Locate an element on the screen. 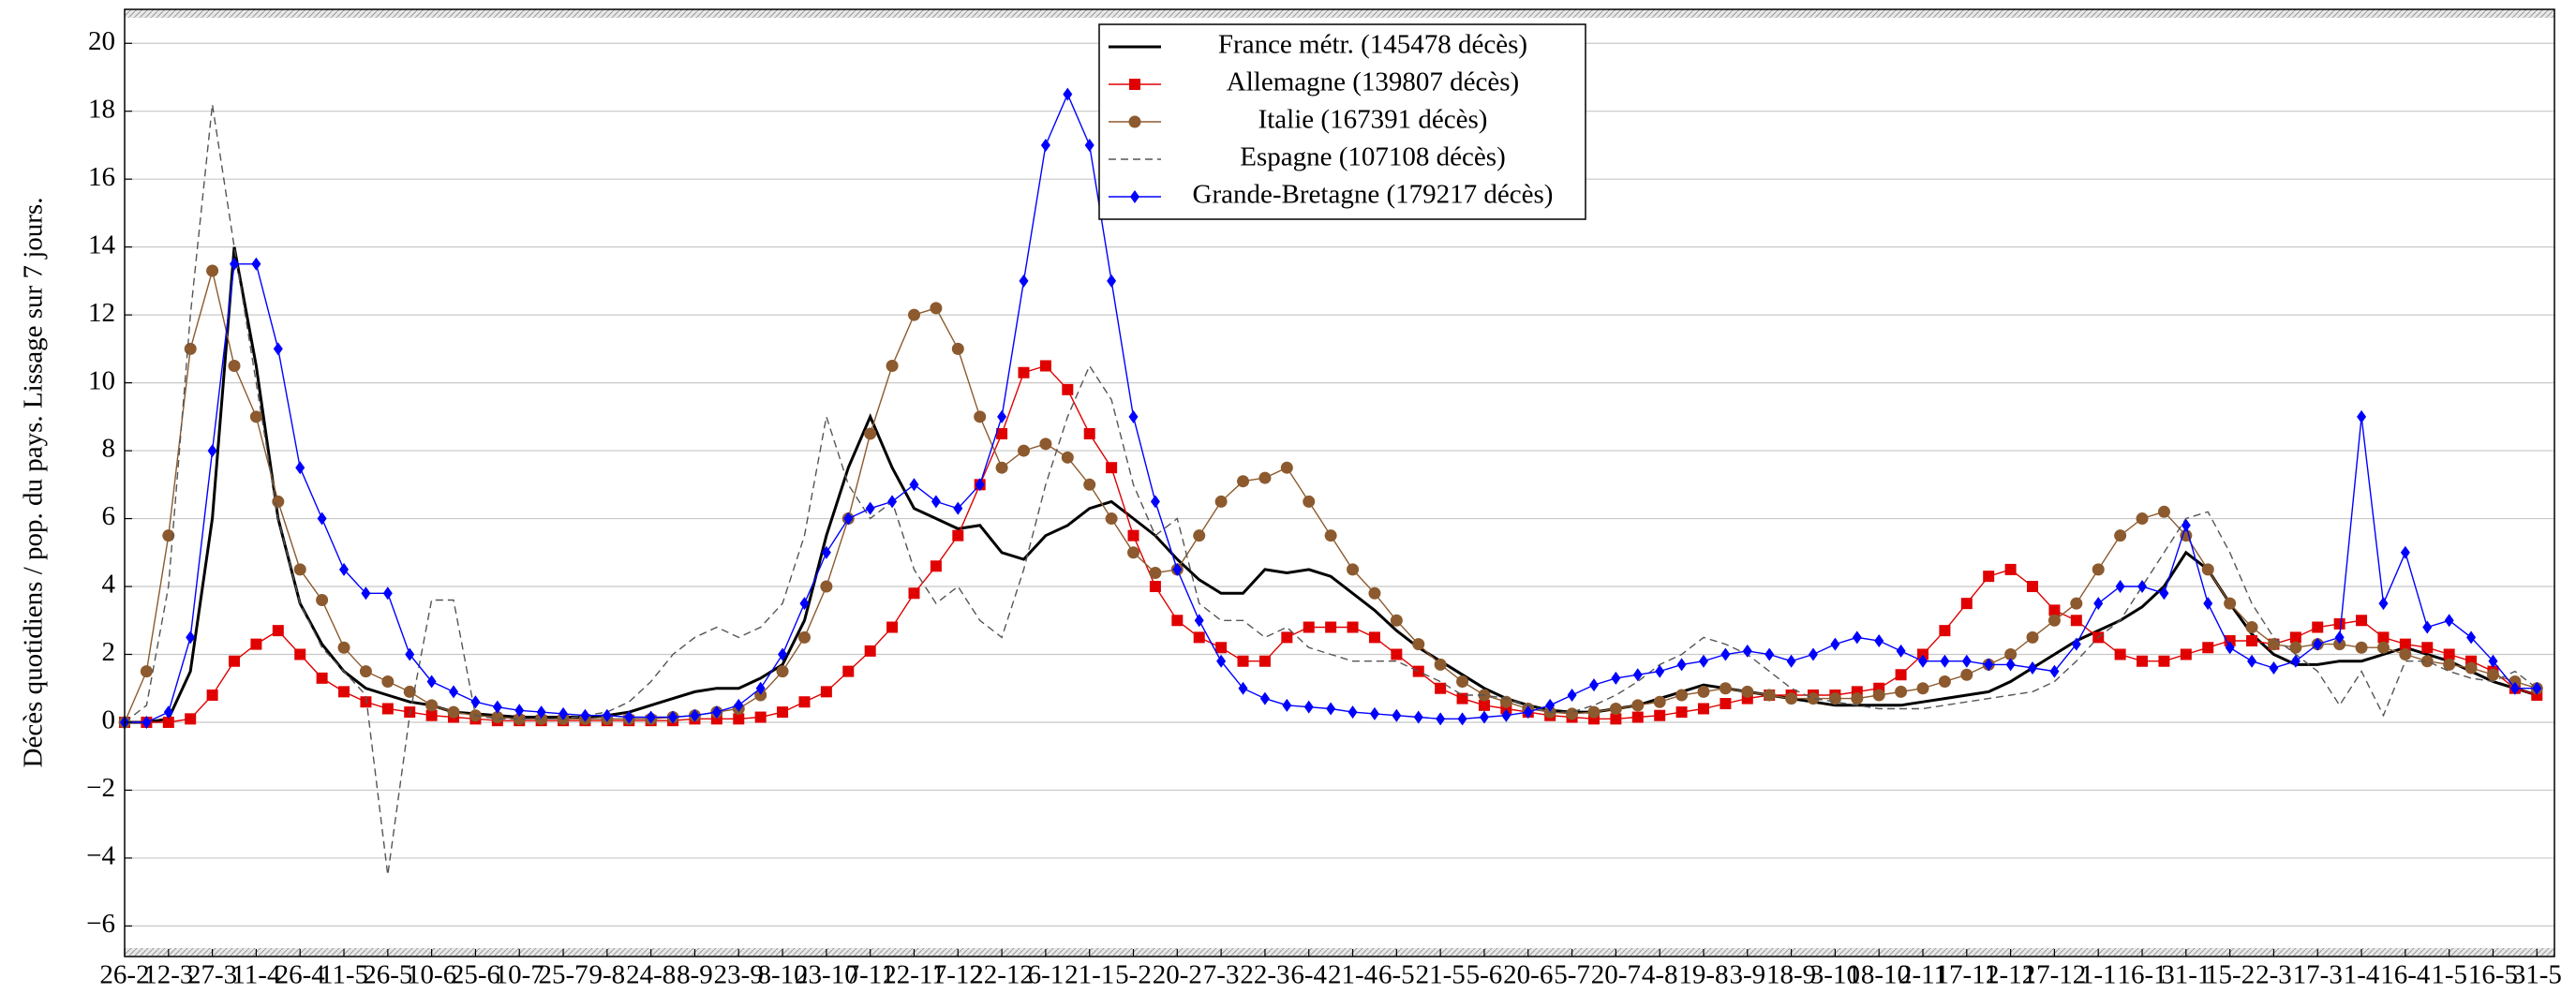 This screenshot has width=2576, height=994. x-tick-label: 3-10 is located at coordinates (1835, 975).